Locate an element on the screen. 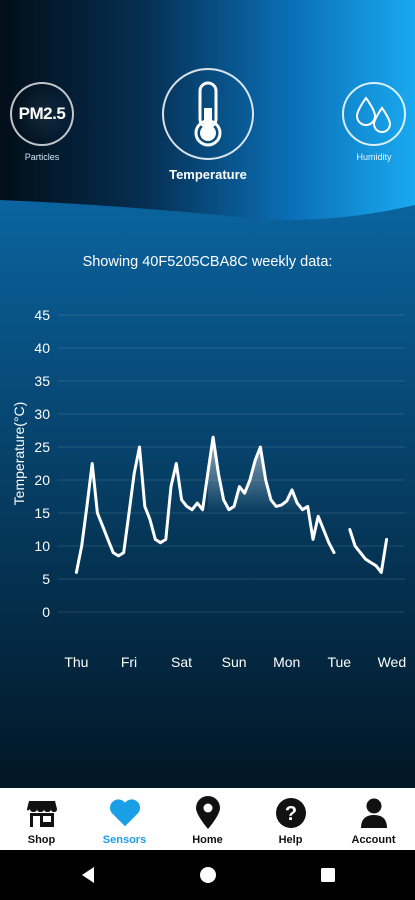 The image size is (415, 900). bottom-nav: Shop Sensors Home ? Help is located at coordinates (207, 819).